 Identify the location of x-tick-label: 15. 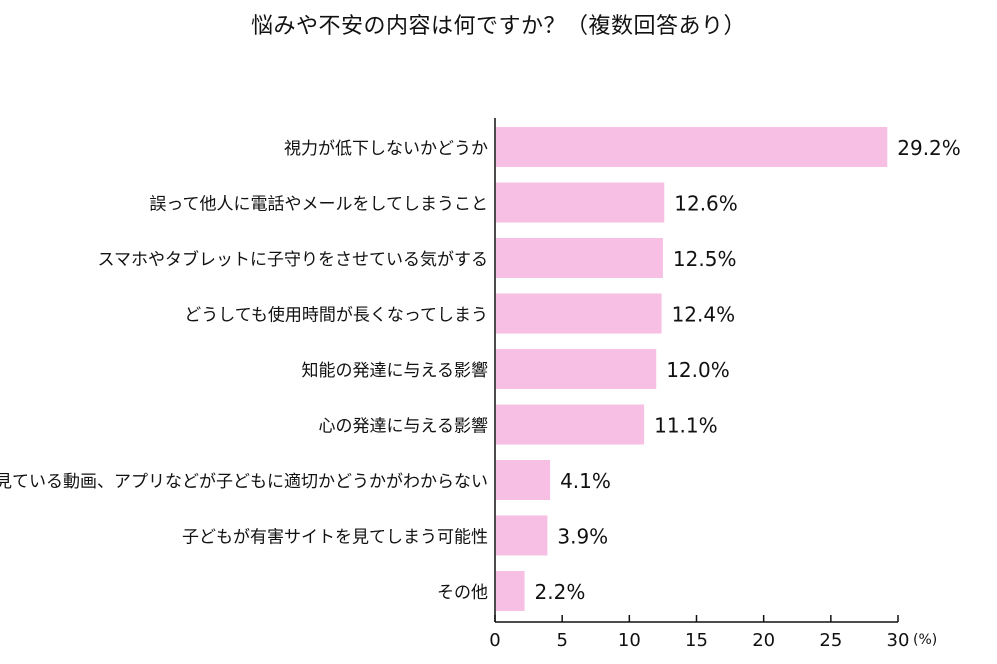
(696, 640).